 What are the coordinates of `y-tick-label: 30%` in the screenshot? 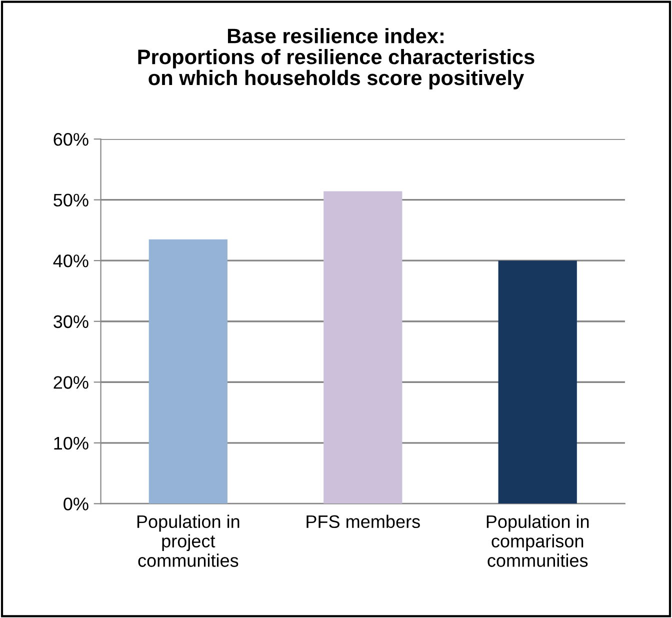 It's located at (71, 321).